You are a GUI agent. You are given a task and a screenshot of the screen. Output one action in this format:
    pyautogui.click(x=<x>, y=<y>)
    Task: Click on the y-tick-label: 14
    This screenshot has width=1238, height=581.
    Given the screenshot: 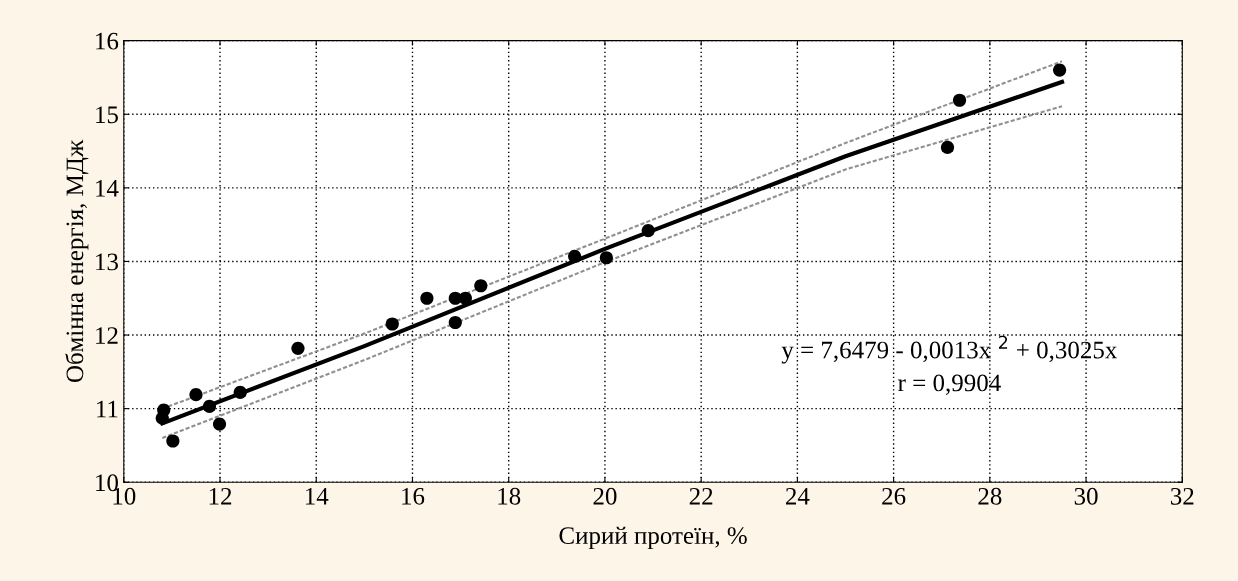 What is the action you would take?
    pyautogui.click(x=107, y=188)
    